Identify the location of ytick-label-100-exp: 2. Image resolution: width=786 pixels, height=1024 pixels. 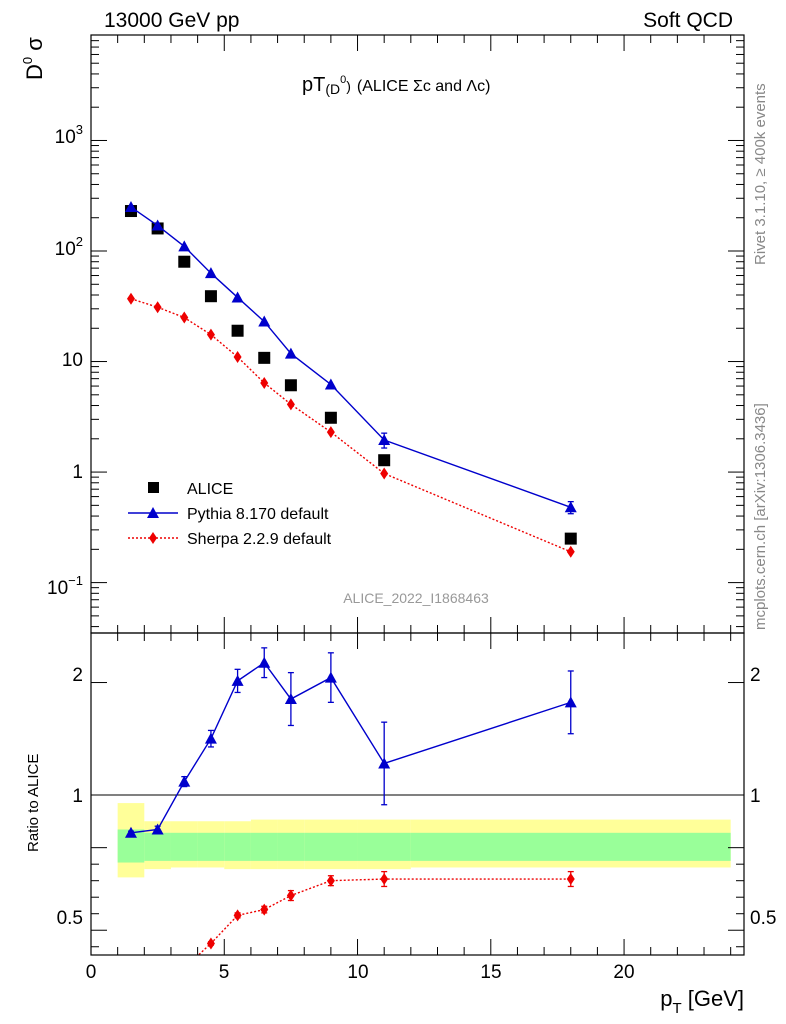
(79, 241).